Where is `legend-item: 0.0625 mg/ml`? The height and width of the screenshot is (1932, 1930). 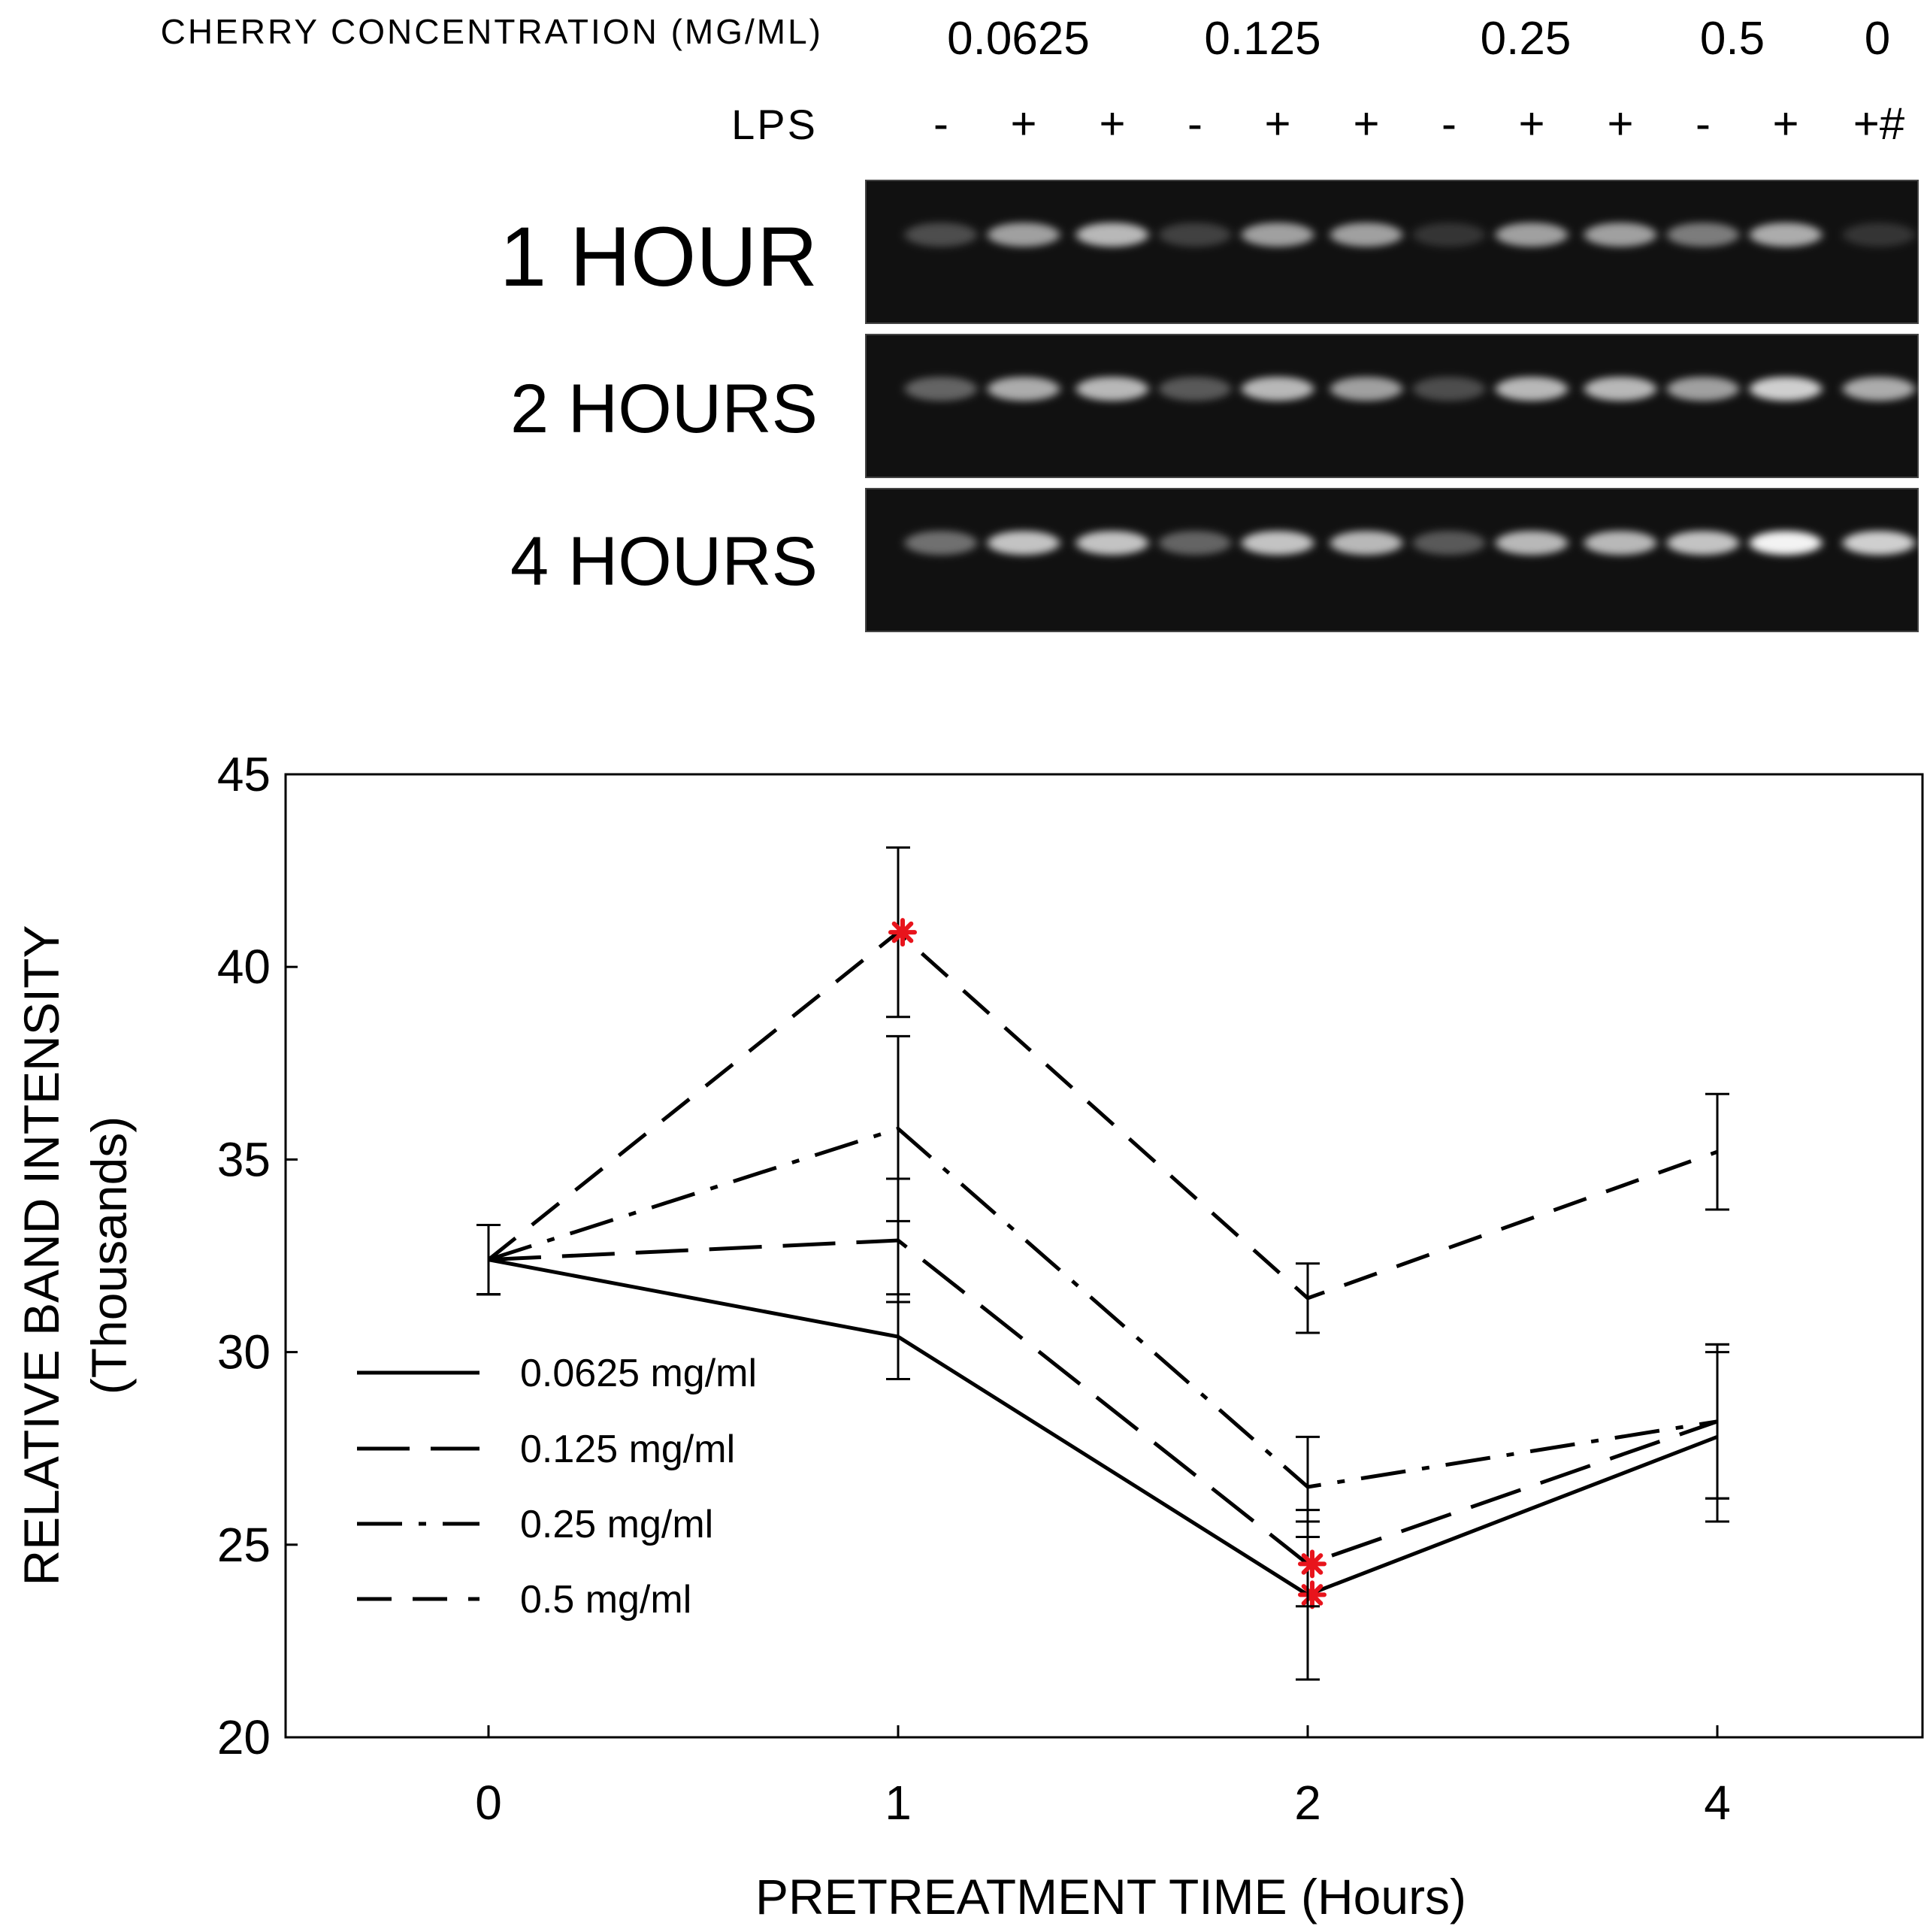 legend-item: 0.0625 mg/ml is located at coordinates (557, 1373).